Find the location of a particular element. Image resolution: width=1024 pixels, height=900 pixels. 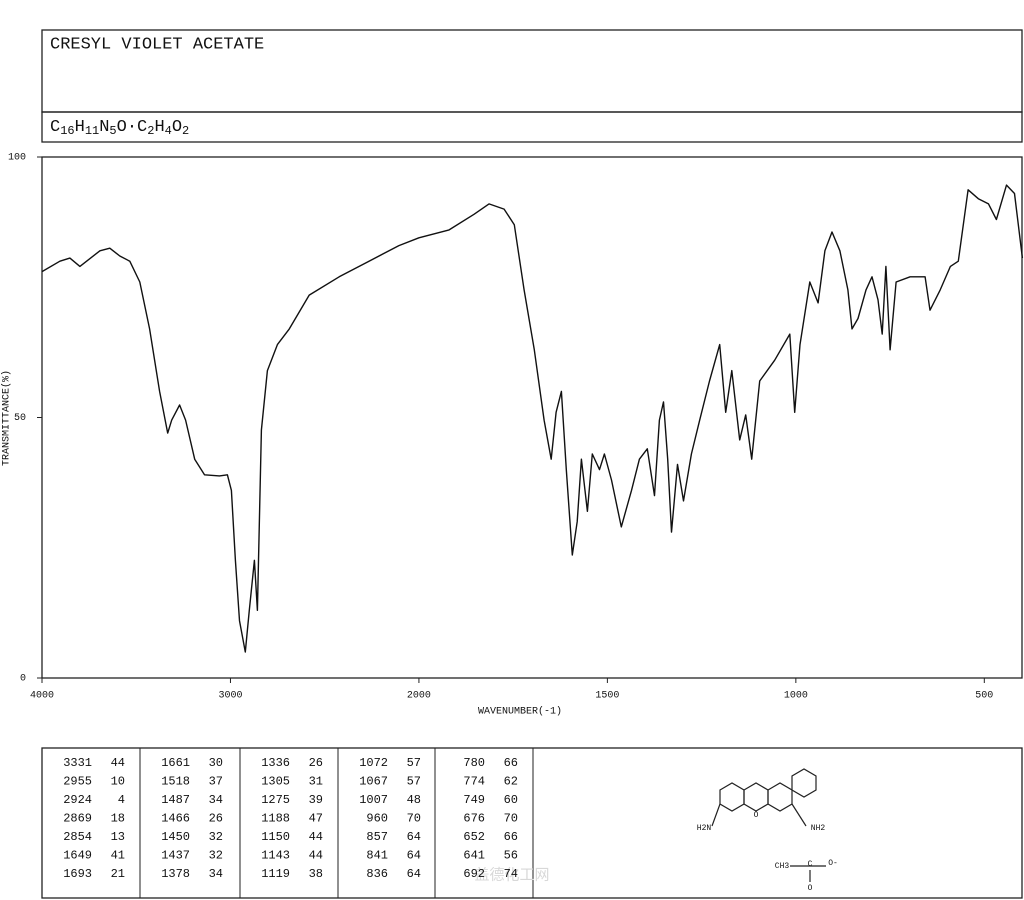

peak-wavenumber: 1067 is located at coordinates (373, 782).